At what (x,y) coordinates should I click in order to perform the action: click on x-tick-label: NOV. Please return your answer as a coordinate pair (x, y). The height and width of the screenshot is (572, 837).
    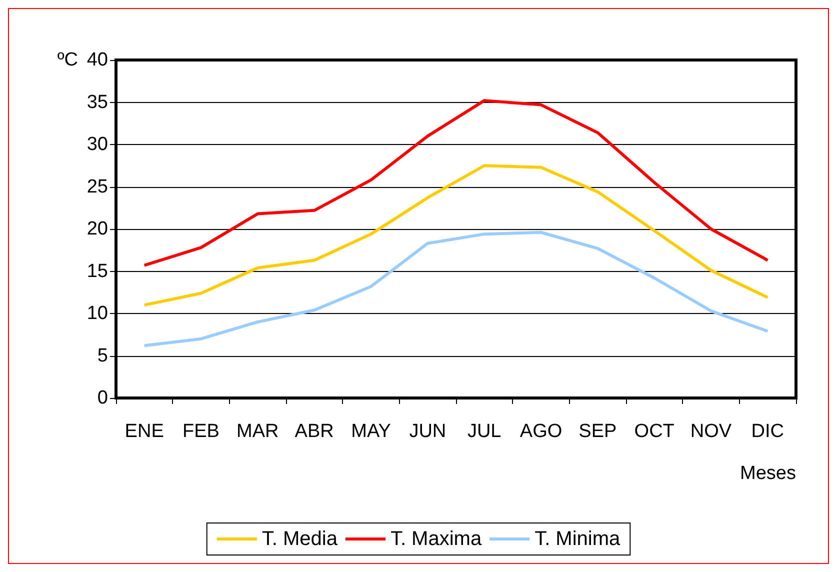
    Looking at the image, I should click on (711, 431).